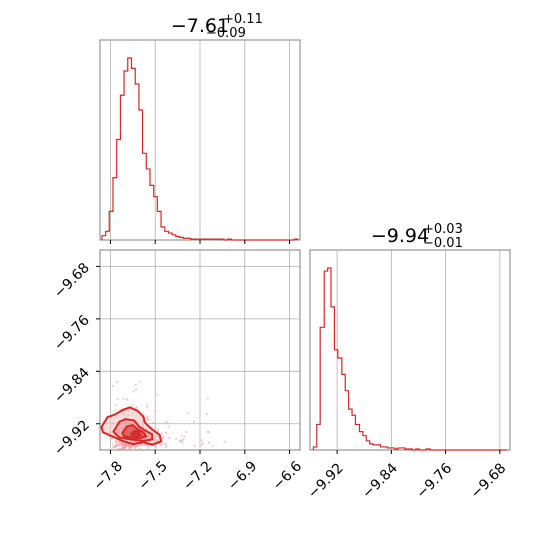 This screenshot has width=550, height=550. Describe the element at coordinates (72, 386) in the screenshot. I see `y-tick-label: −9.84` at that location.